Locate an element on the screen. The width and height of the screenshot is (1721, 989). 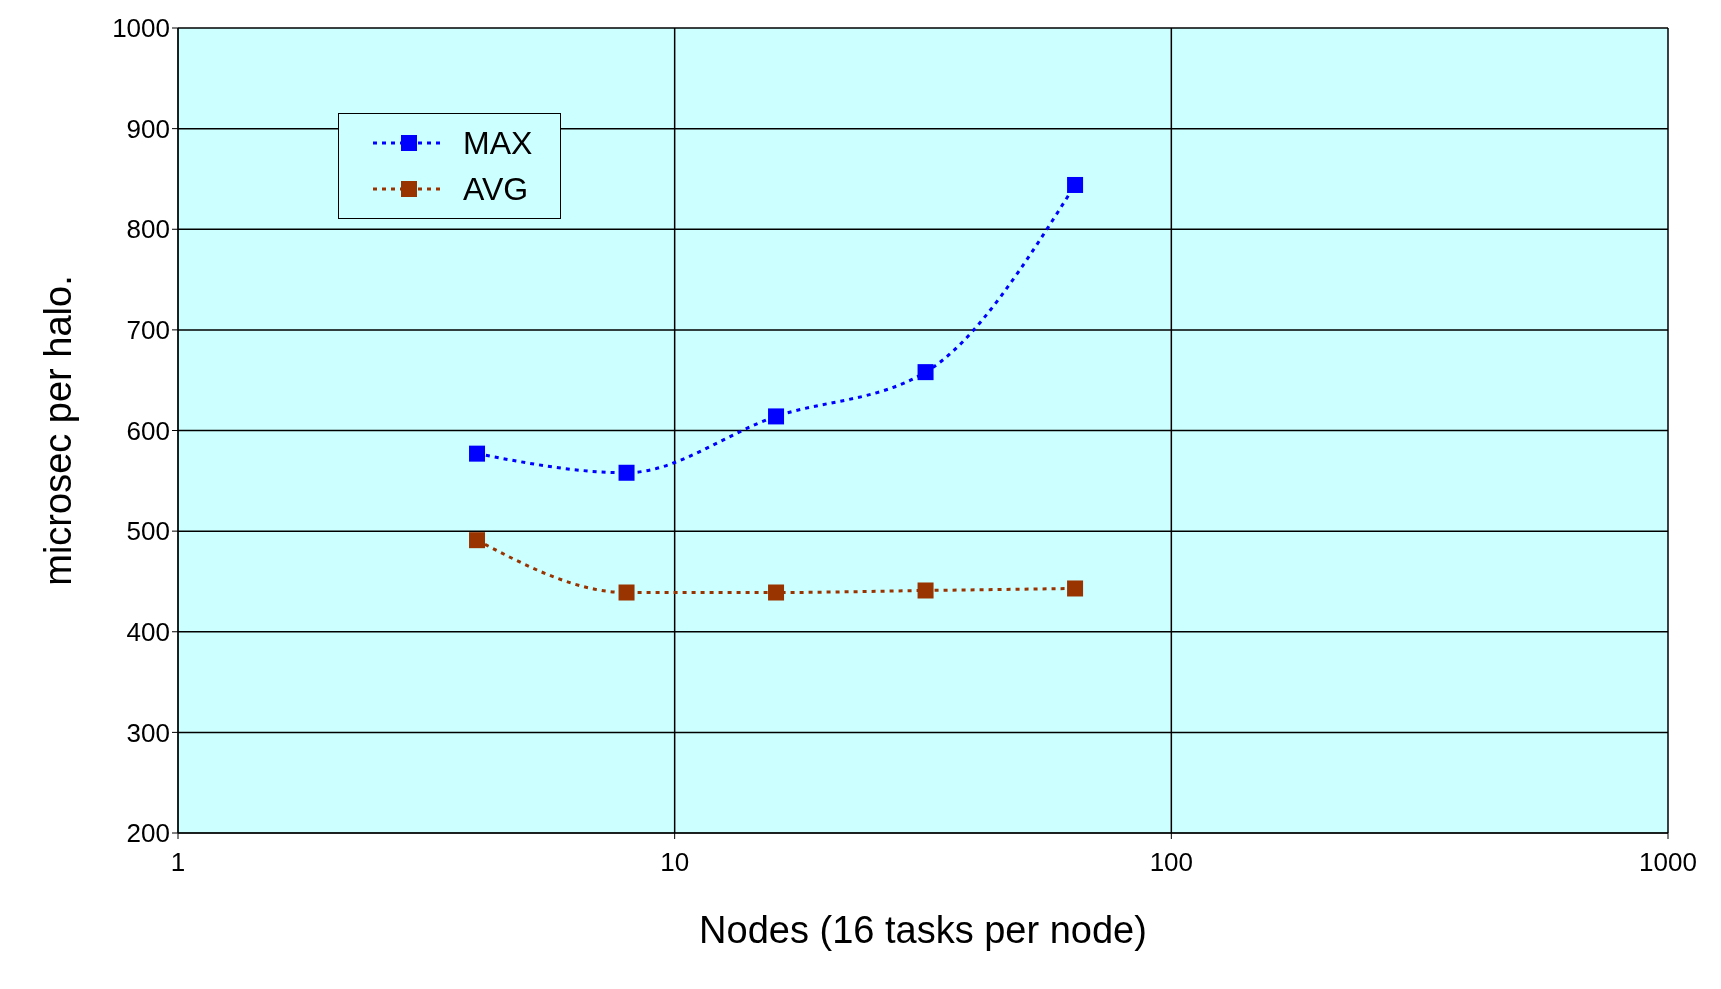
y-tick-label: 200 is located at coordinates (148, 833).